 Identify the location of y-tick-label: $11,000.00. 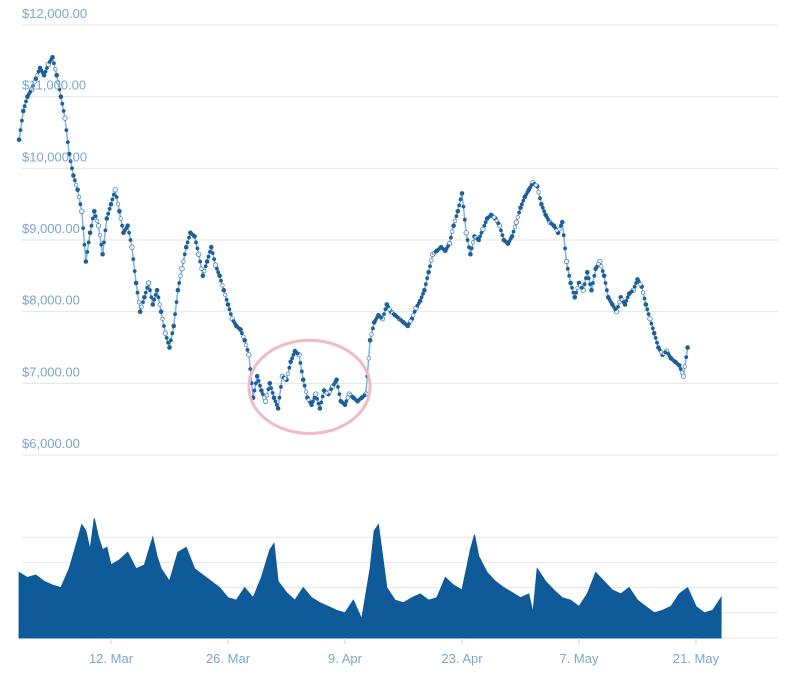
(54, 85).